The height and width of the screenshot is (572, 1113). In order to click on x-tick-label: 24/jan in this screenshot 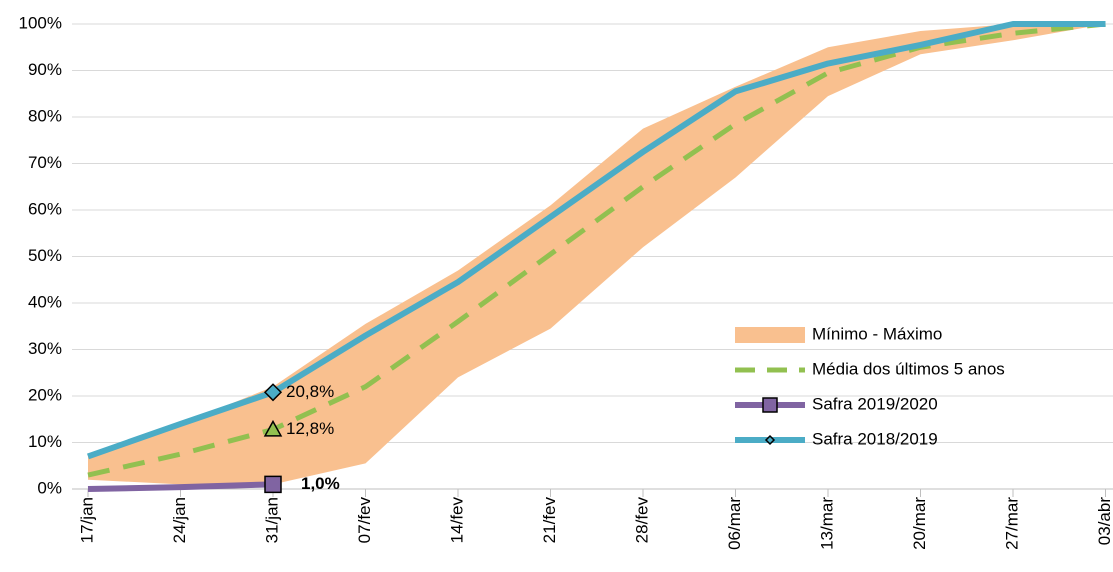, I will do `click(179, 520)`.